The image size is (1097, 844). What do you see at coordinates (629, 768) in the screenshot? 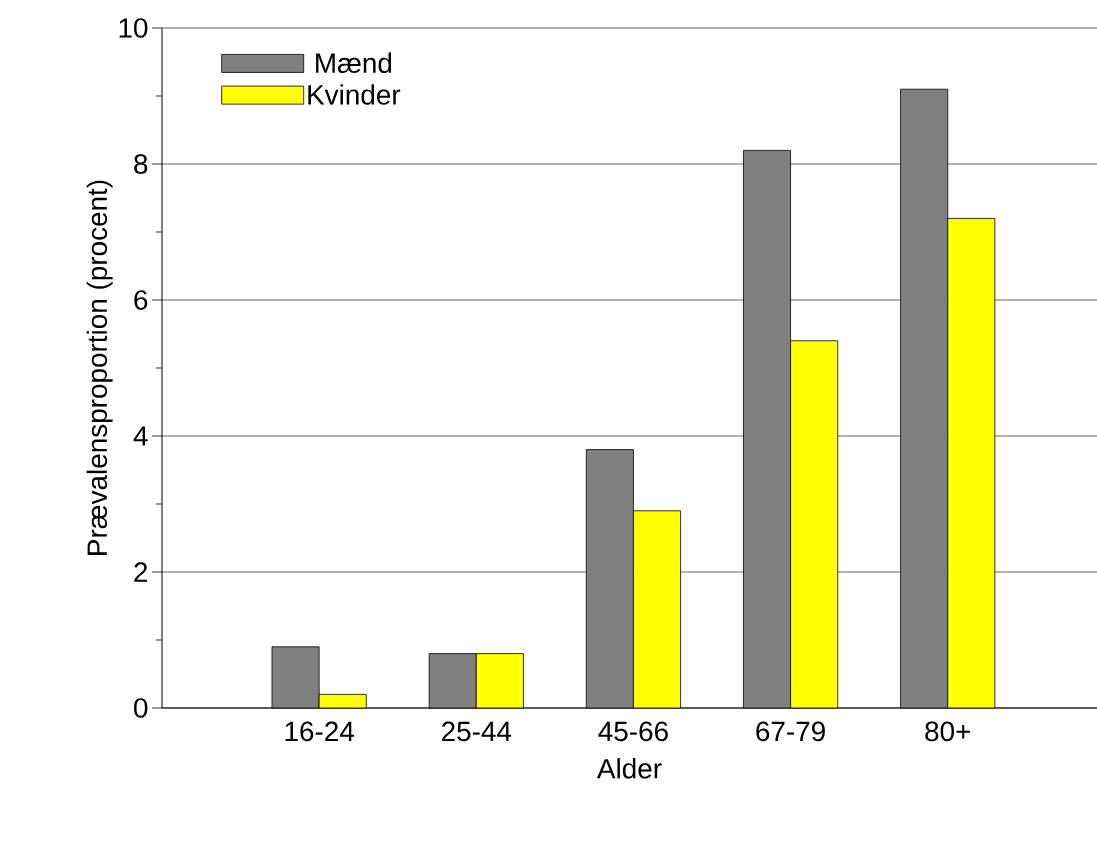
I see `x-axis-title: Alder` at bounding box center [629, 768].